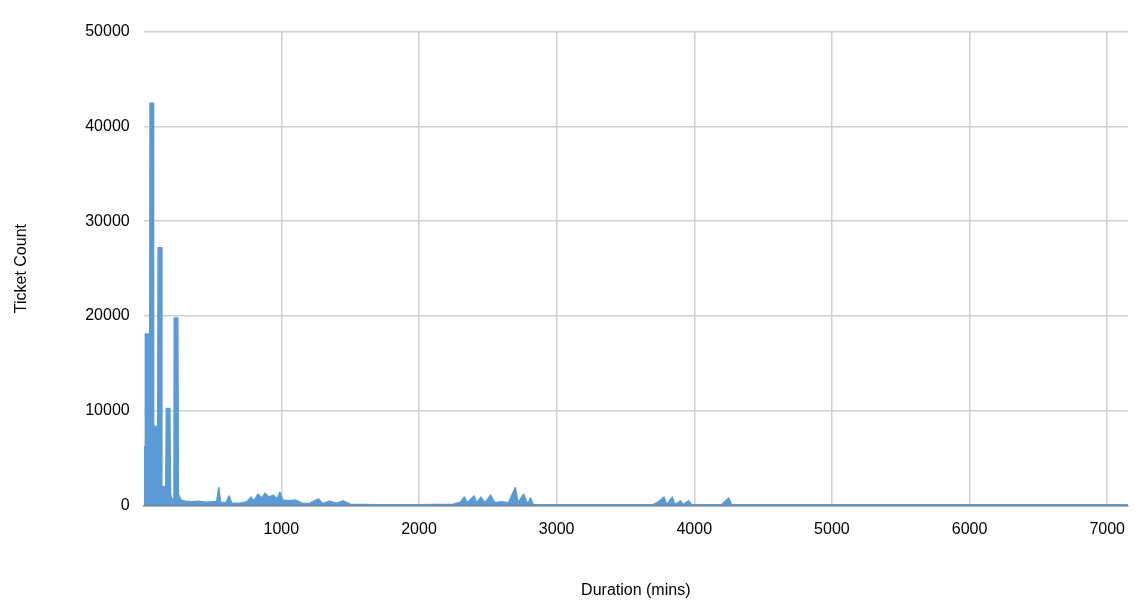 The image size is (1147, 612). Describe the element at coordinates (125, 505) in the screenshot. I see `y-tick-label: 0` at that location.